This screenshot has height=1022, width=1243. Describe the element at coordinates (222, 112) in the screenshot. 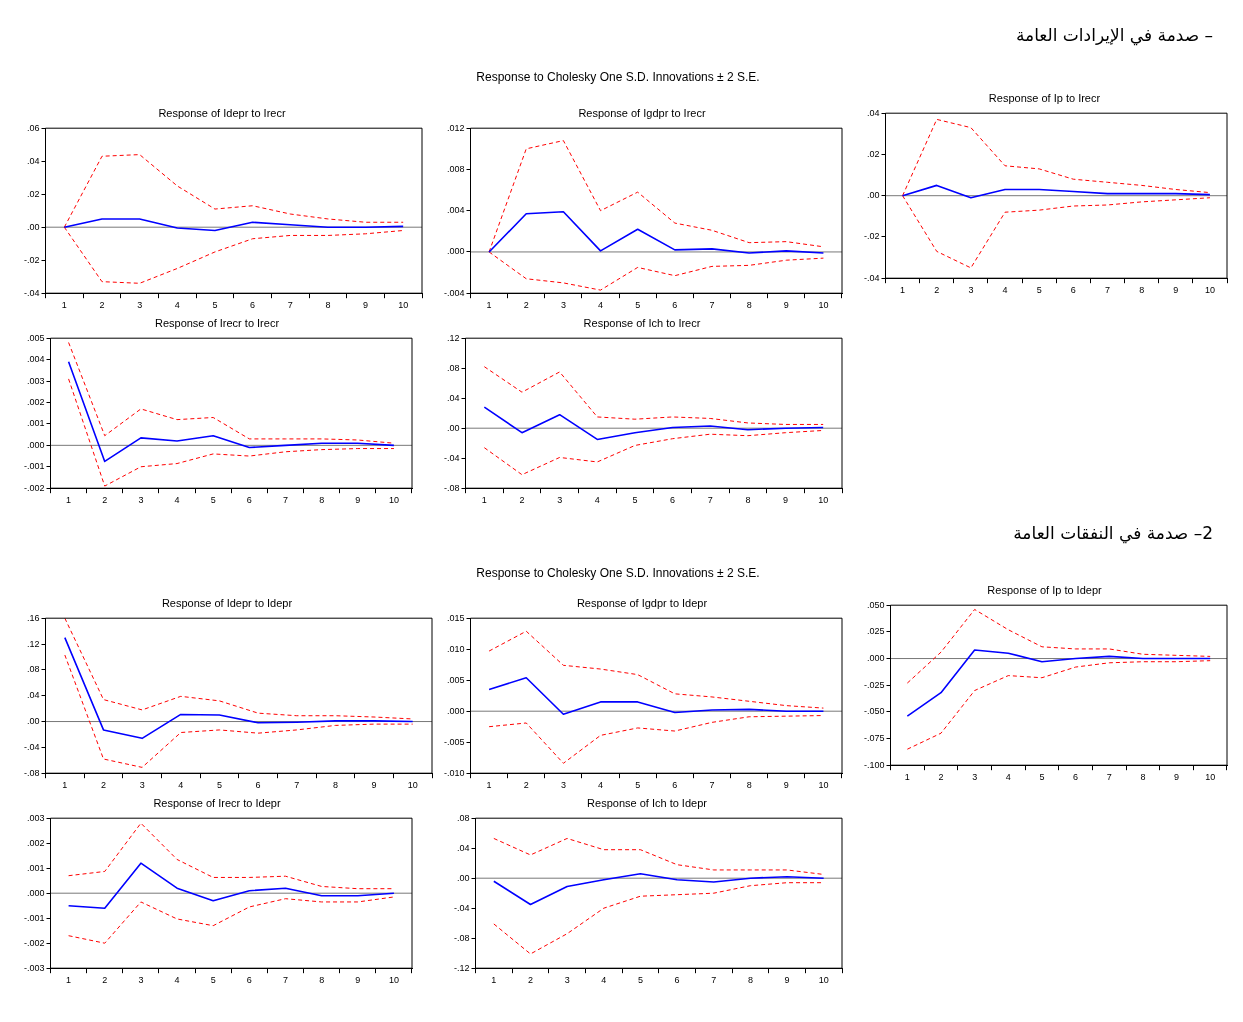

I see `chart-title: Response of Idepr to Irecr` at that location.